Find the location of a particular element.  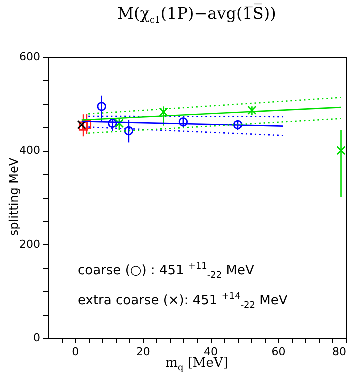

y-tick-label: 400 is located at coordinates (30, 151).